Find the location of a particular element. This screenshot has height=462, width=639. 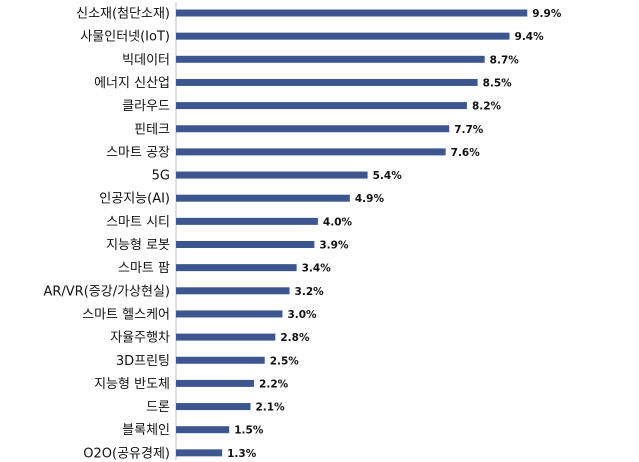

category-label: 사물인터넷(IoT) is located at coordinates (125, 37).